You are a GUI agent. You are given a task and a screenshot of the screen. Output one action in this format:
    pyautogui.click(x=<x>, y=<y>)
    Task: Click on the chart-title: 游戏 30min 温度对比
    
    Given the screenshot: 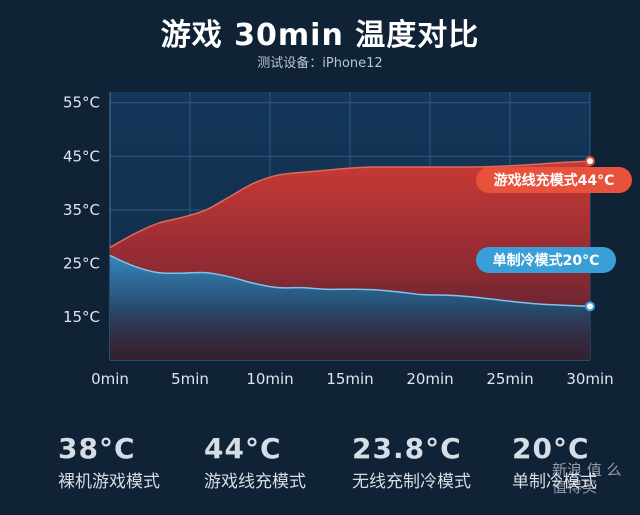 What is the action you would take?
    pyautogui.click(x=320, y=35)
    